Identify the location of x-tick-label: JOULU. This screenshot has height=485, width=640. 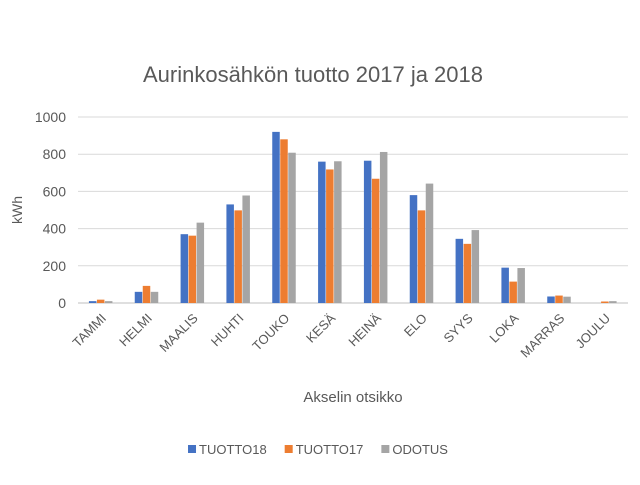
(592, 331).